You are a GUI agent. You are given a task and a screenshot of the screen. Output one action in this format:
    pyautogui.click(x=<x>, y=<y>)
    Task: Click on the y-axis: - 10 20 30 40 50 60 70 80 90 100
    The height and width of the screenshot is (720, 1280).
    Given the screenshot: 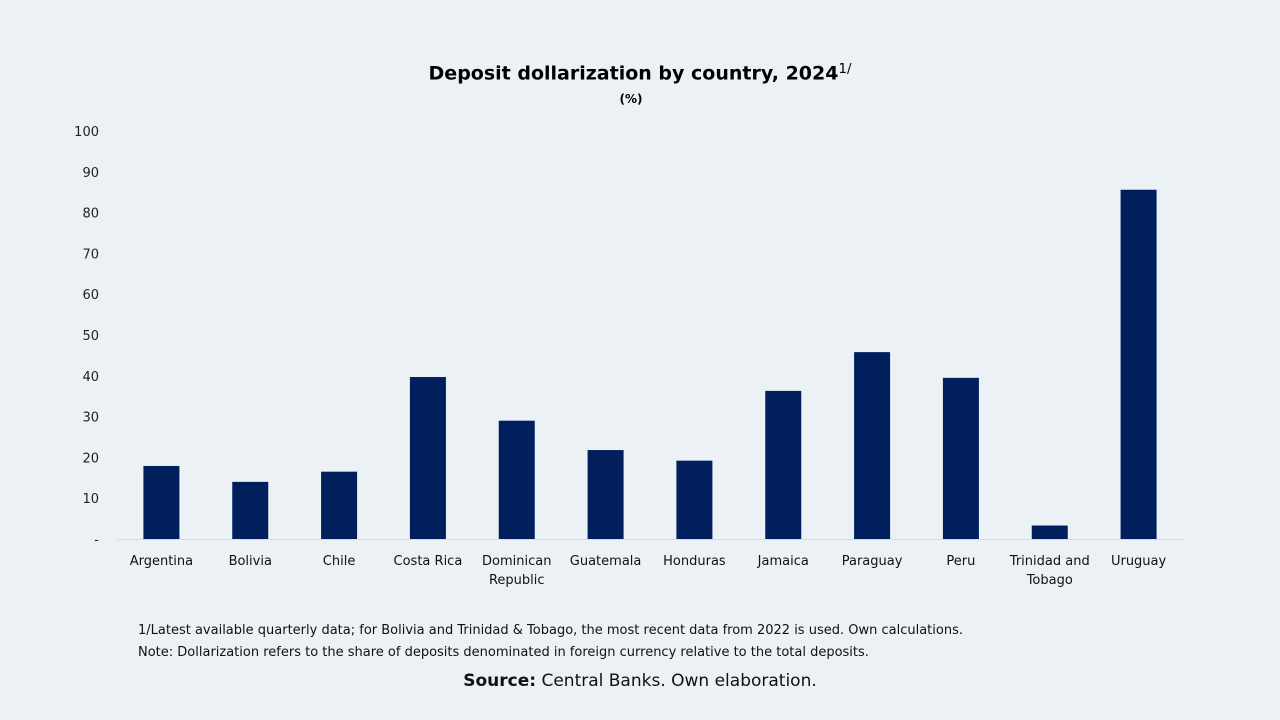 What is the action you would take?
    pyautogui.click(x=86, y=336)
    